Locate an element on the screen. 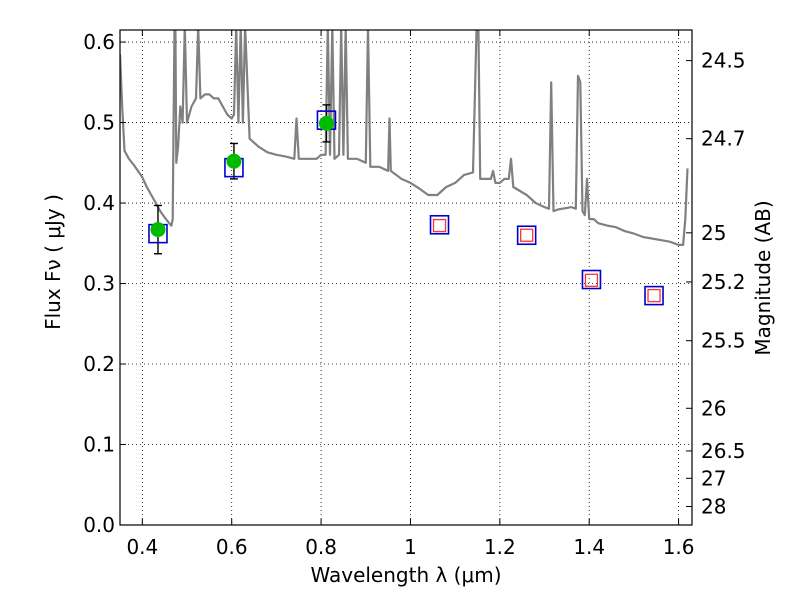 This screenshot has width=800, height=600. x-tick-label: 0.6 is located at coordinates (232, 547).